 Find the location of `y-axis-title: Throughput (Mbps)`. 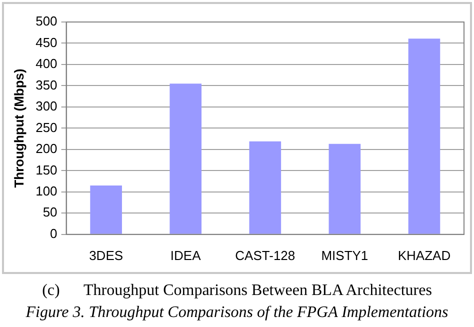

y-axis-title: Throughput (Mbps) is located at coordinates (18, 128).